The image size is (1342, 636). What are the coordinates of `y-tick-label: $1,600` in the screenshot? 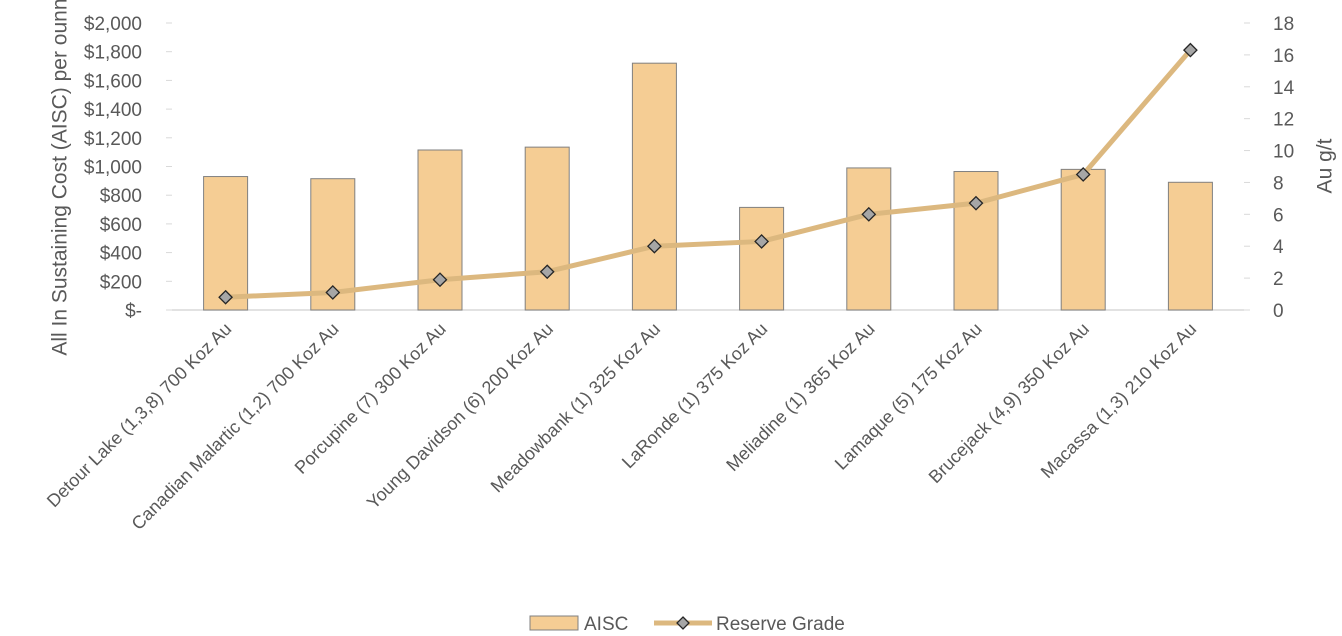 It's located at (113, 81).